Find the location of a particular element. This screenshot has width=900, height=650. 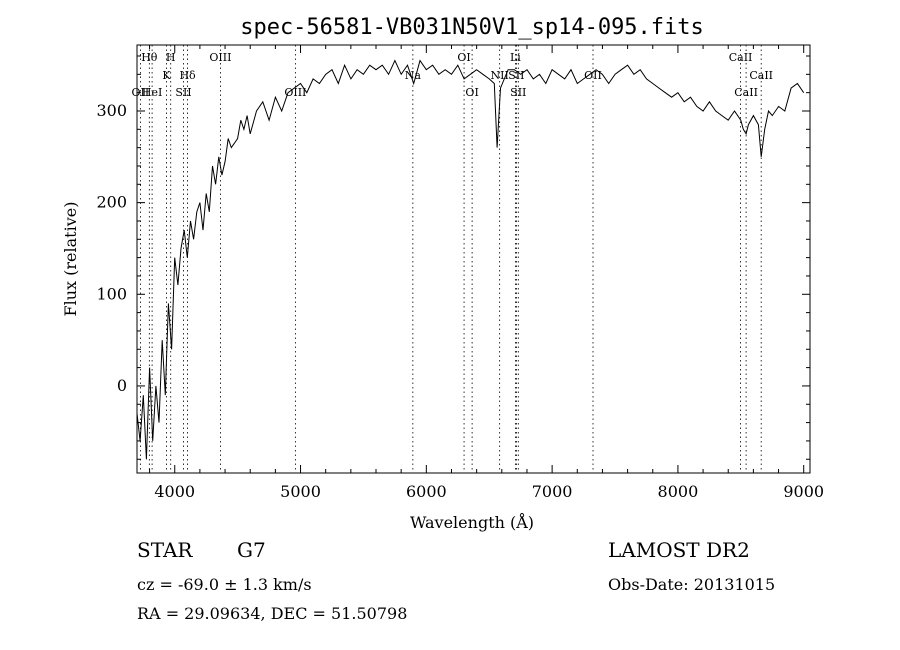

spectral-line-label: Hδ is located at coordinates (187, 75).